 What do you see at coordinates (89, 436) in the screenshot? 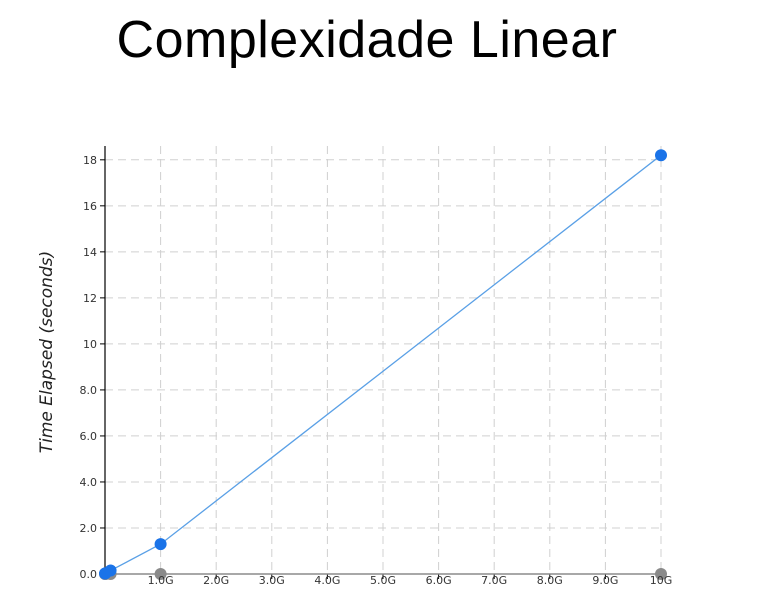
I see `y-tick-label: 6.0` at bounding box center [89, 436].